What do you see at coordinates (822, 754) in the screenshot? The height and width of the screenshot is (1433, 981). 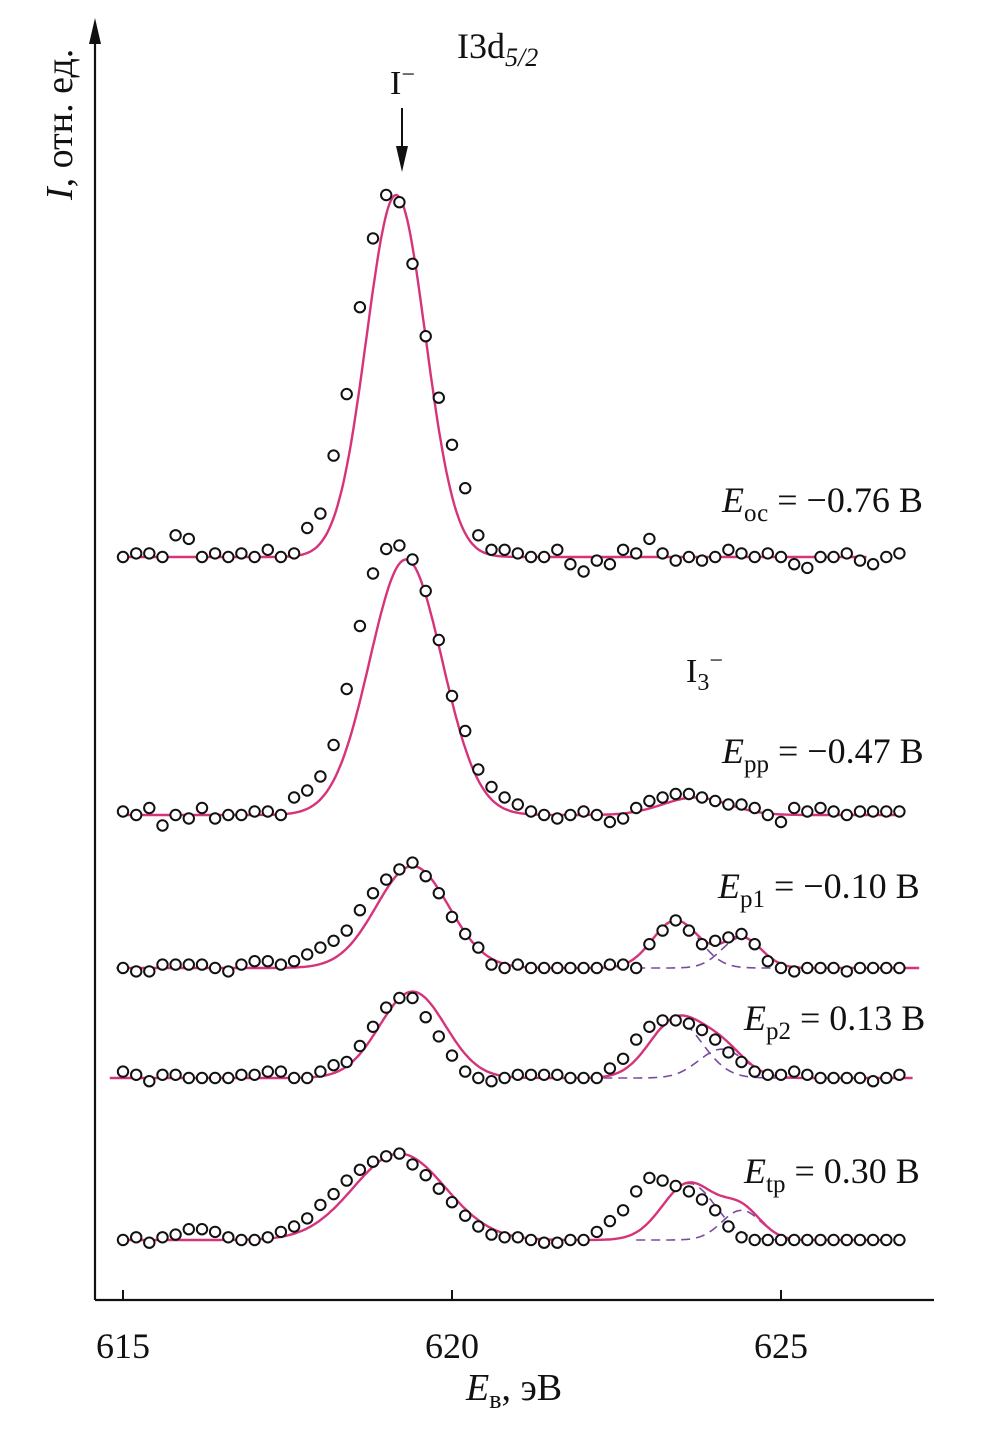 I see `curve-label-2: Eрр = −0.47 В` at bounding box center [822, 754].